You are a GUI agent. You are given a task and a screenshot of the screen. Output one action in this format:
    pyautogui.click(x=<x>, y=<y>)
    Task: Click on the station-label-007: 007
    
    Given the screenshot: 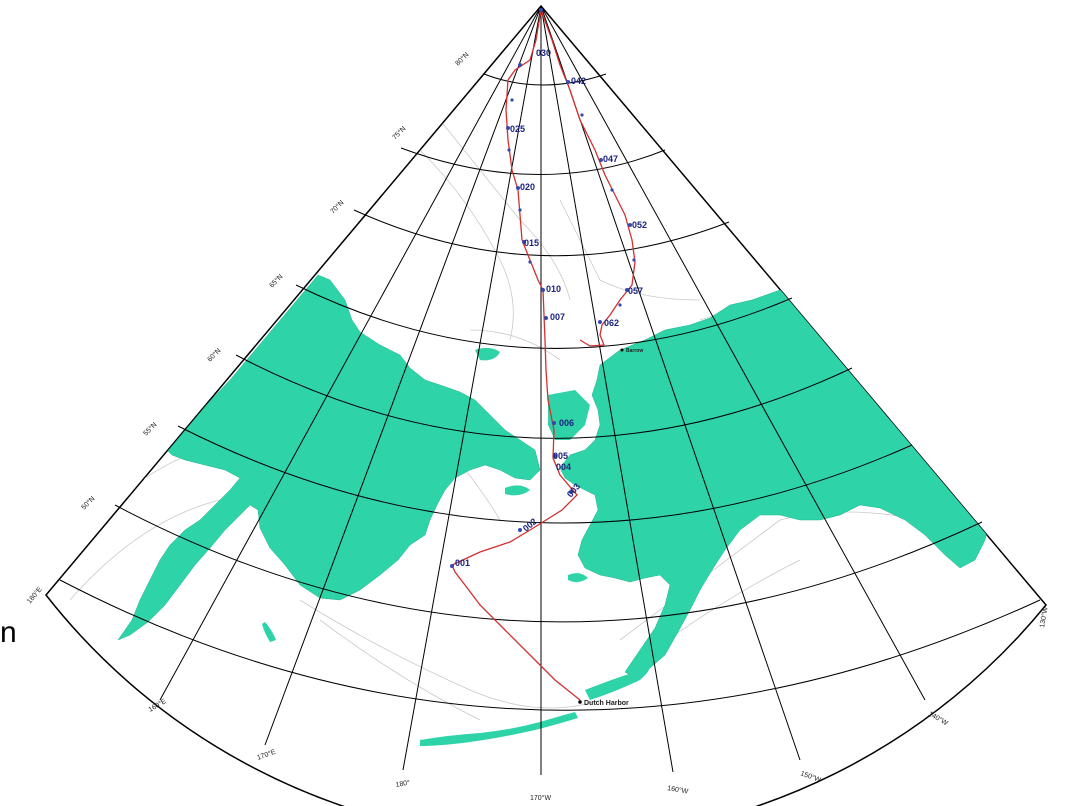 What is the action you would take?
    pyautogui.click(x=557, y=317)
    